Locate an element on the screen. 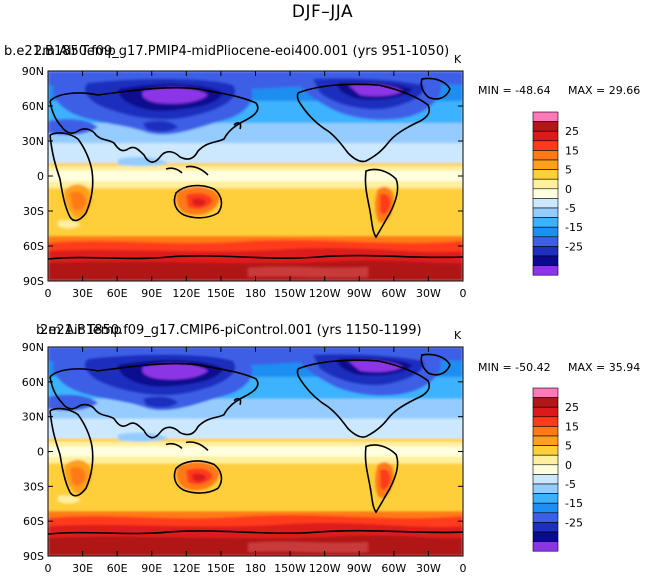 The image size is (645, 582). panel-1-lat-tick-label: 30N is located at coordinates (33, 141).